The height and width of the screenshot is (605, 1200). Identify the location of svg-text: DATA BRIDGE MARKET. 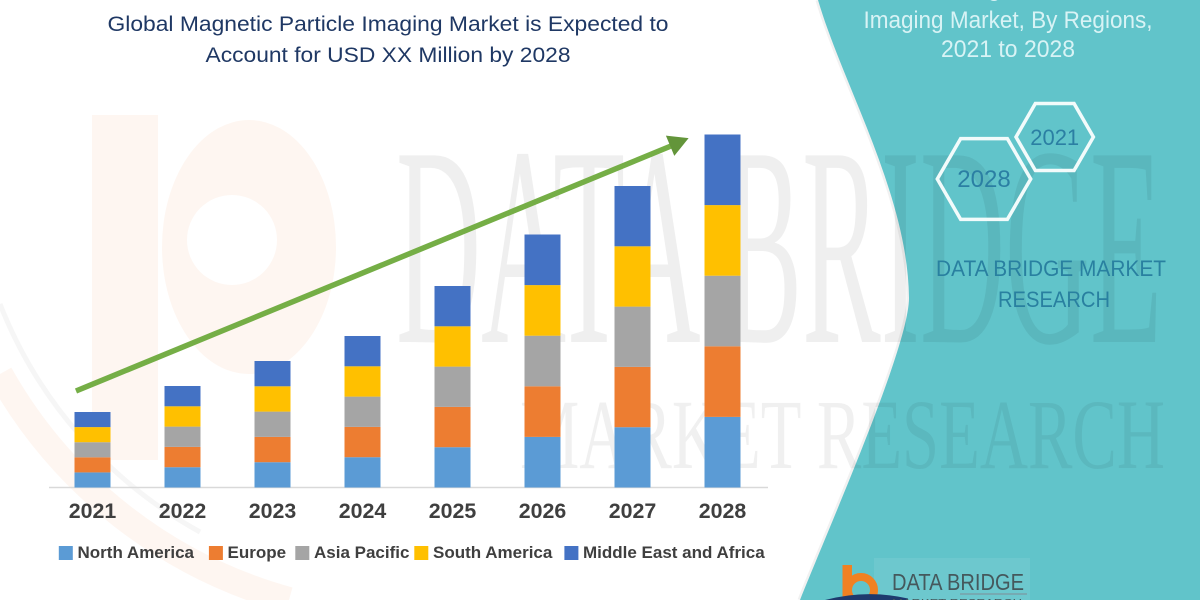
(1051, 268).